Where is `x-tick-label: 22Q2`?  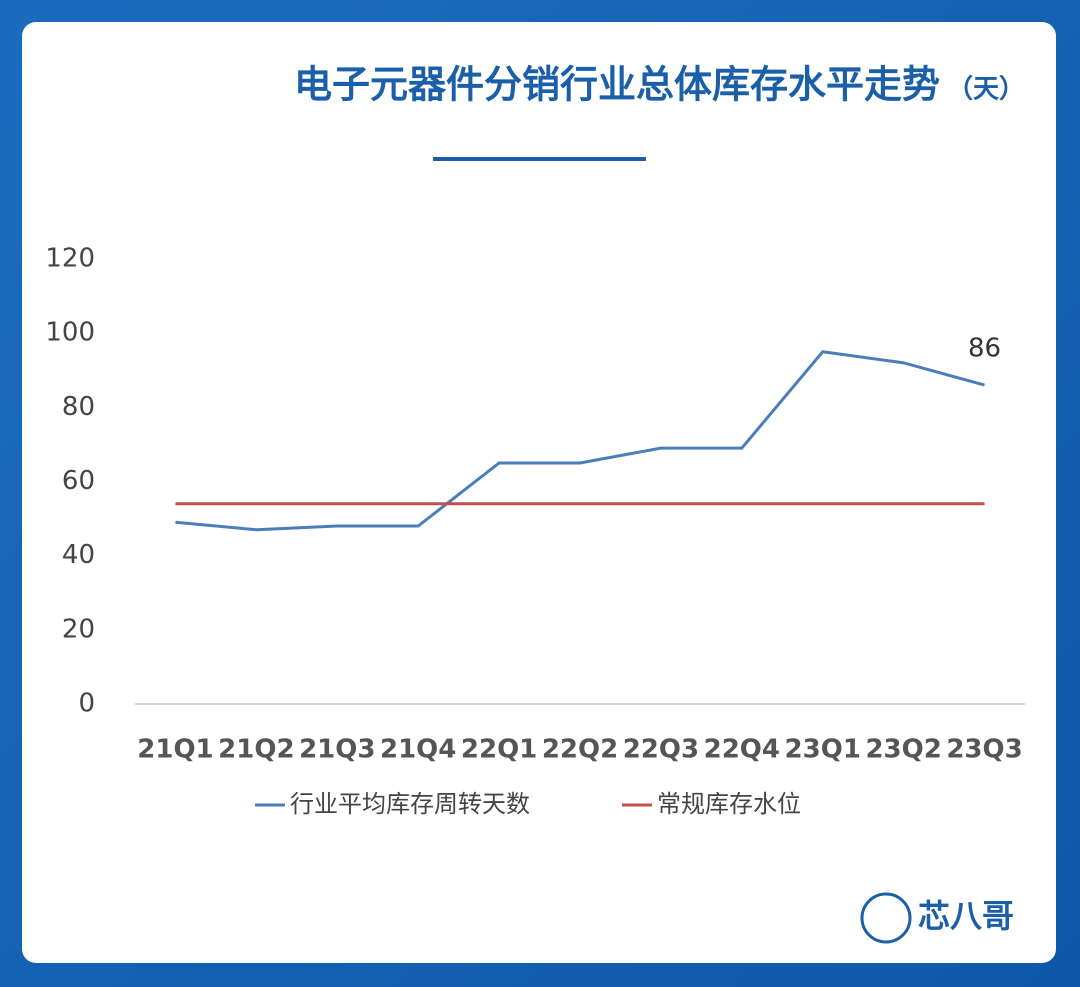
x-tick-label: 22Q2 is located at coordinates (580, 750).